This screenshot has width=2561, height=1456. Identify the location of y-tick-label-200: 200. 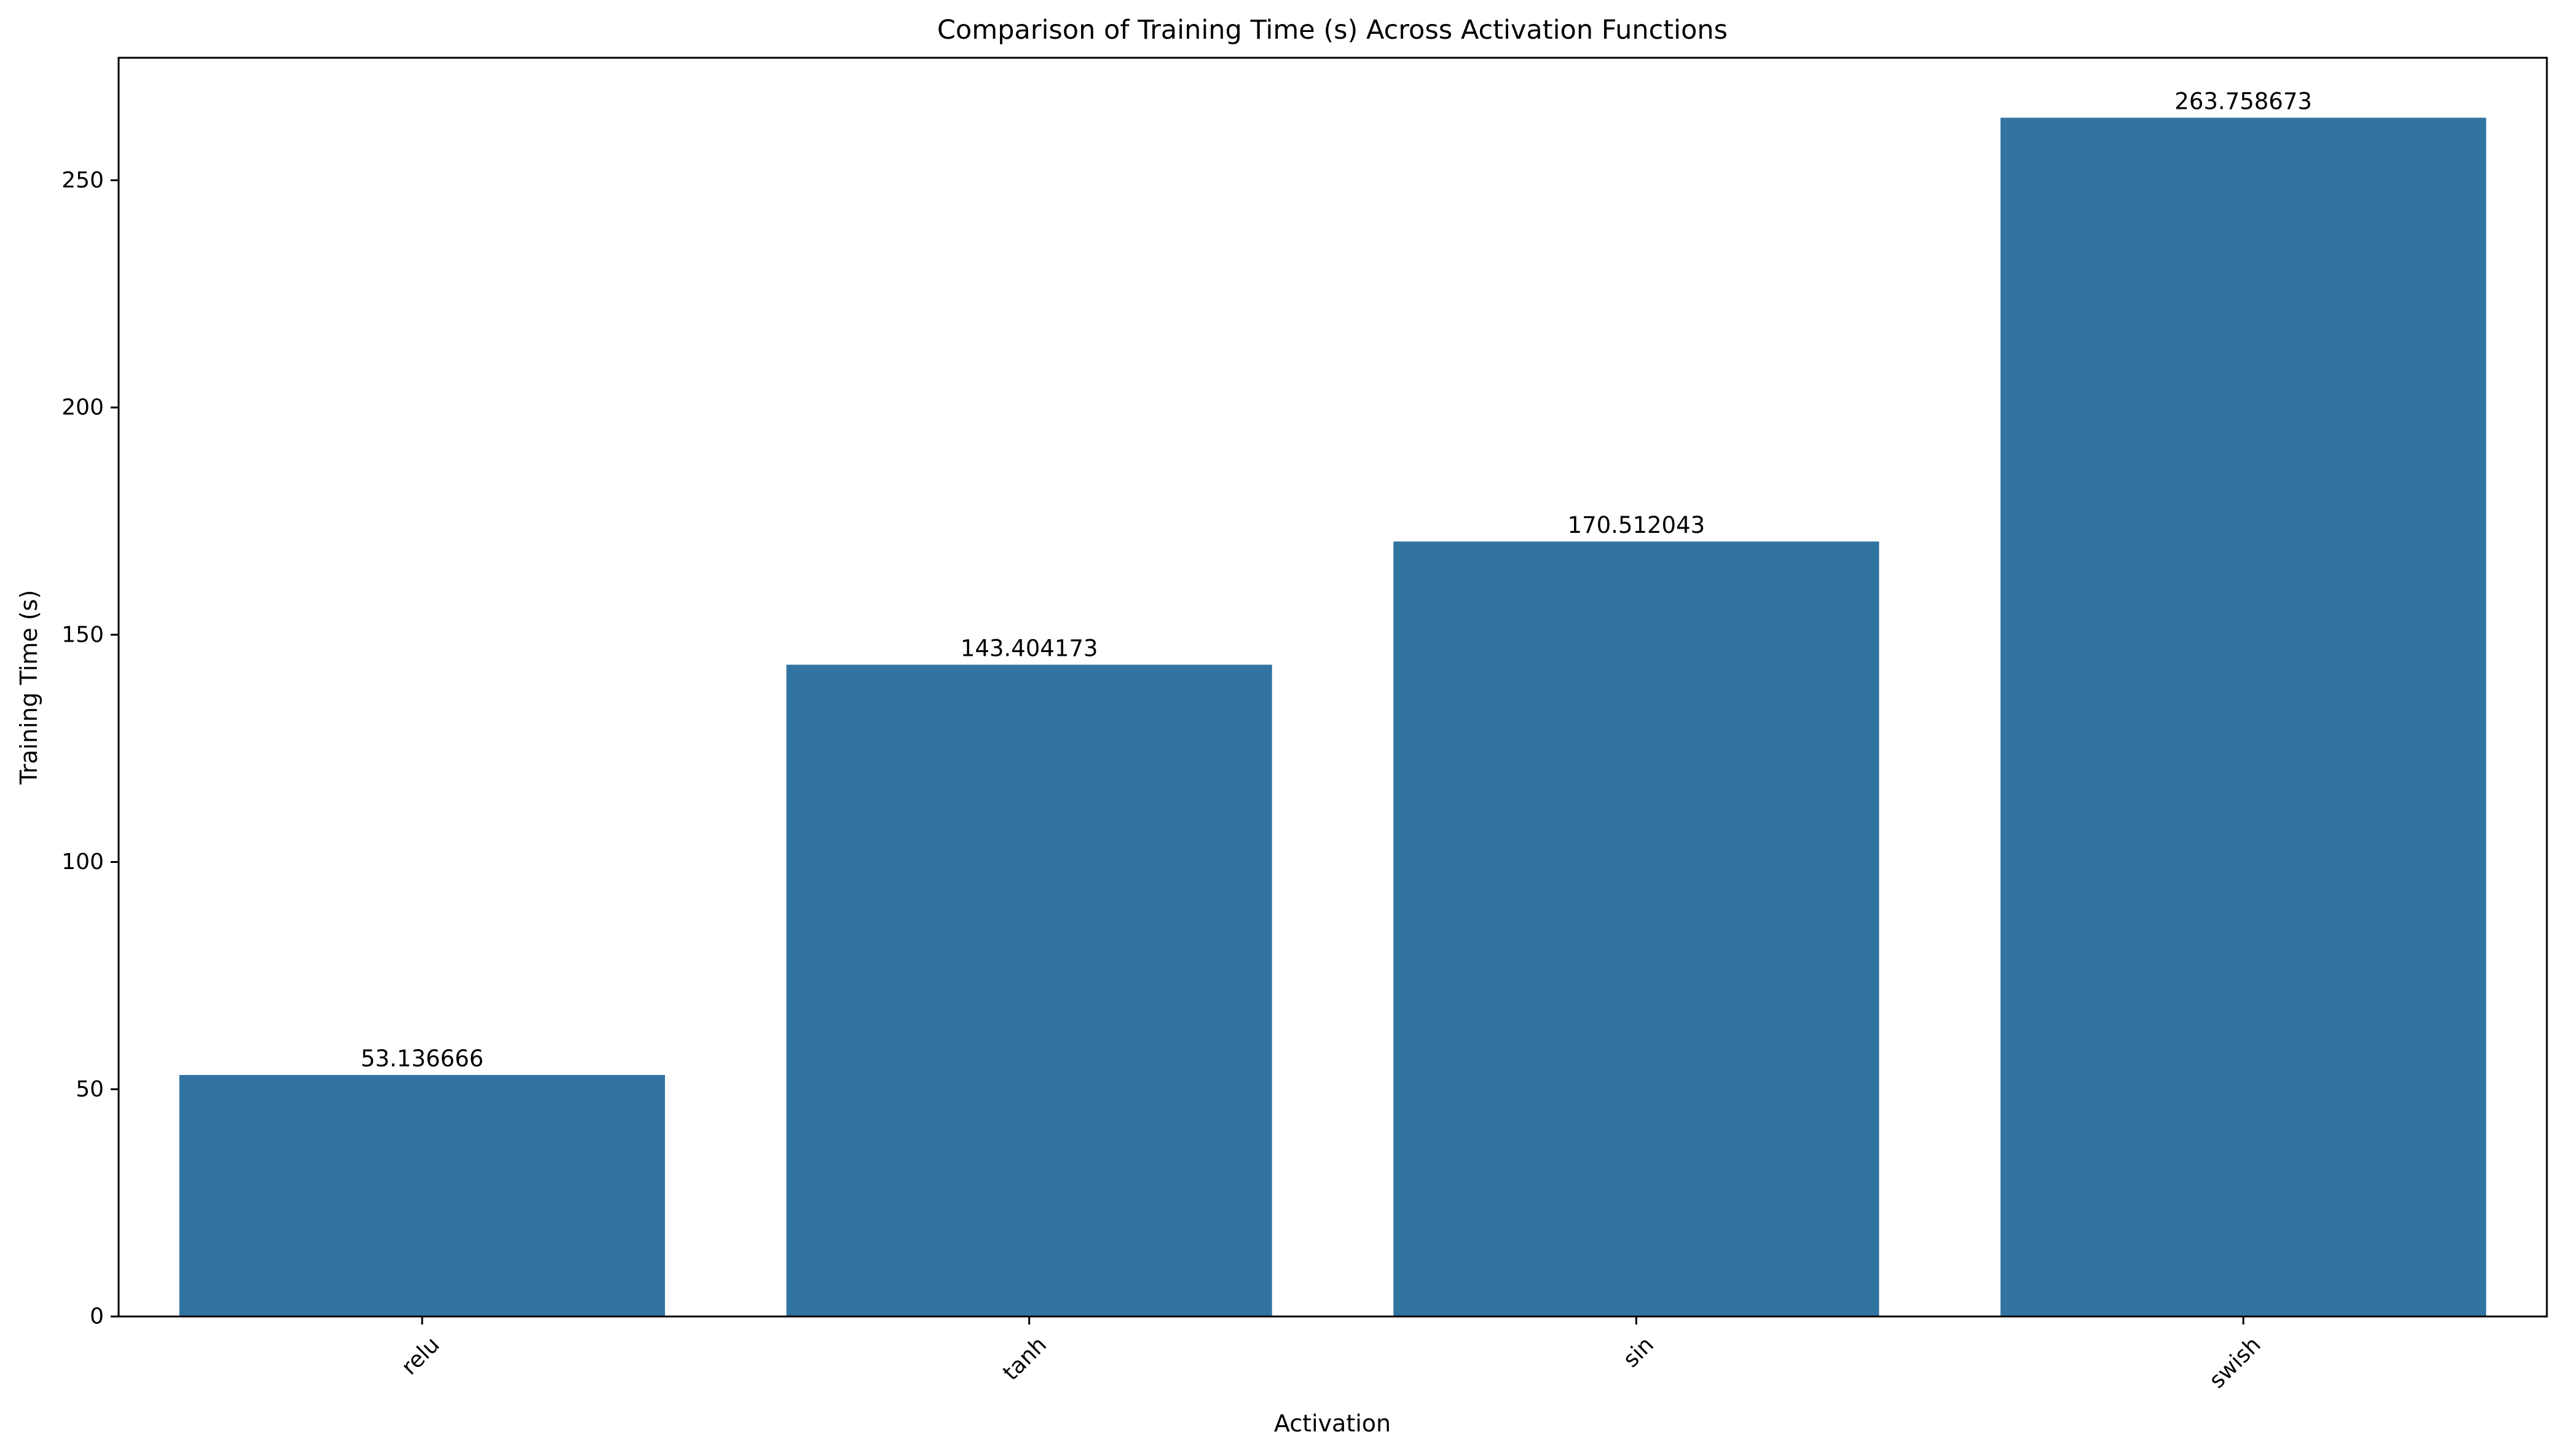
(82, 407).